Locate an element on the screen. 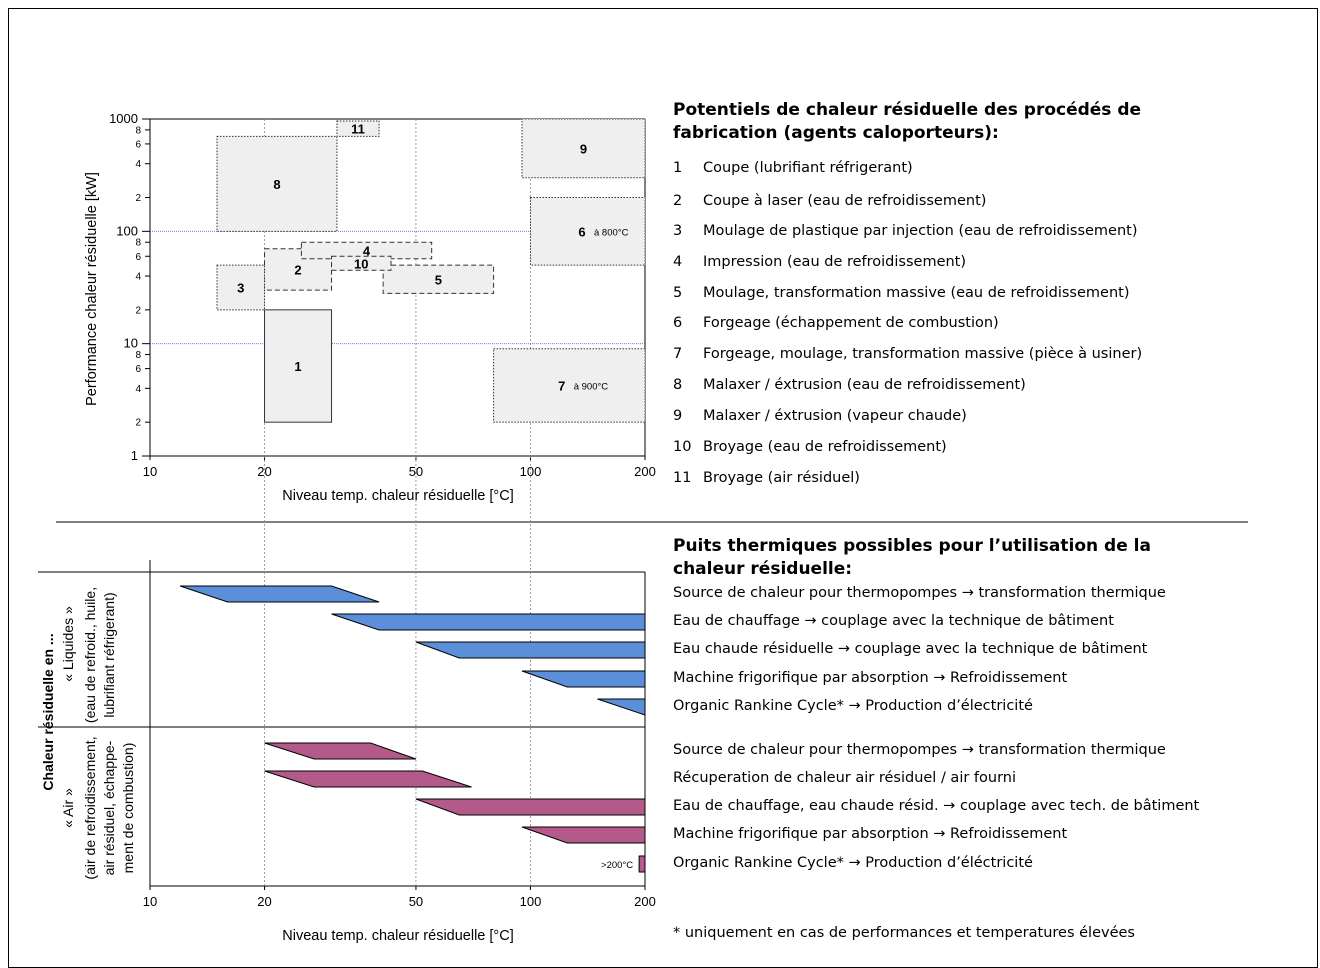 This screenshot has width=1320, height=968. legend-top-item-number: 2 is located at coordinates (678, 201).